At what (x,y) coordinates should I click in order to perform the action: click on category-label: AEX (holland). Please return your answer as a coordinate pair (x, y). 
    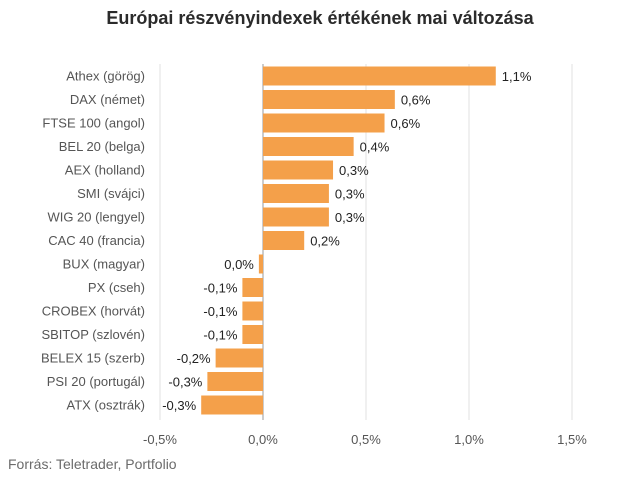
    Looking at the image, I should click on (105, 170).